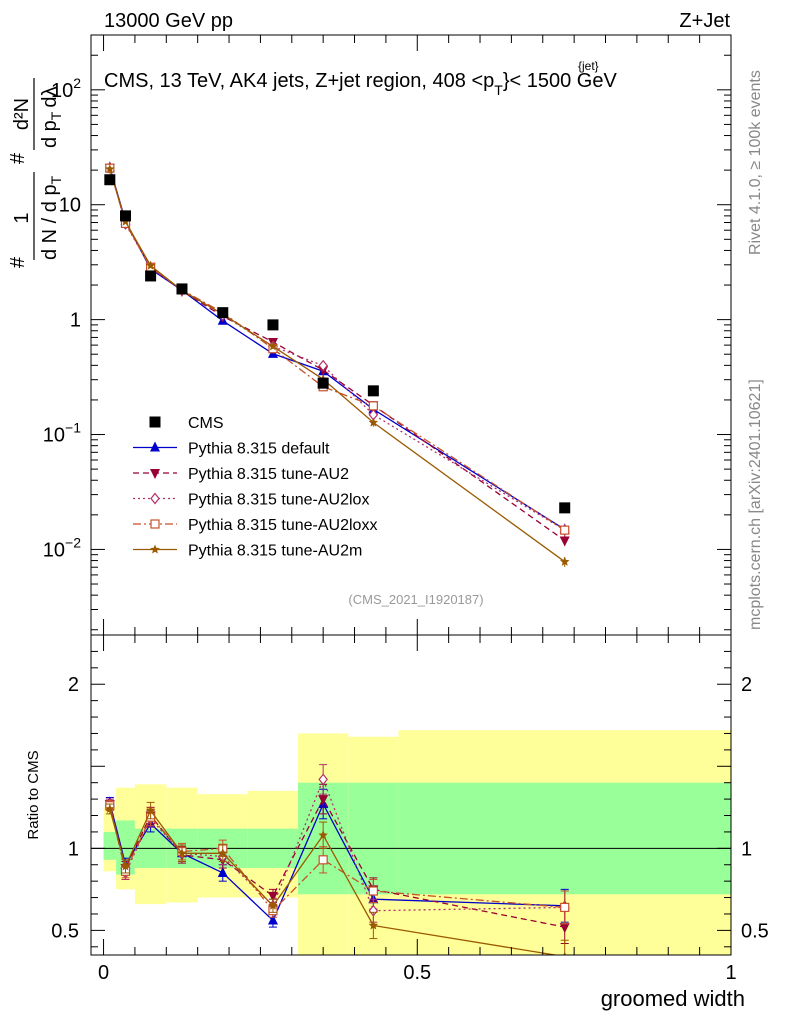 Image resolution: width=786 pixels, height=1029 pixels. What do you see at coordinates (673, 998) in the screenshot?
I see `x-axis-label: groomed width` at bounding box center [673, 998].